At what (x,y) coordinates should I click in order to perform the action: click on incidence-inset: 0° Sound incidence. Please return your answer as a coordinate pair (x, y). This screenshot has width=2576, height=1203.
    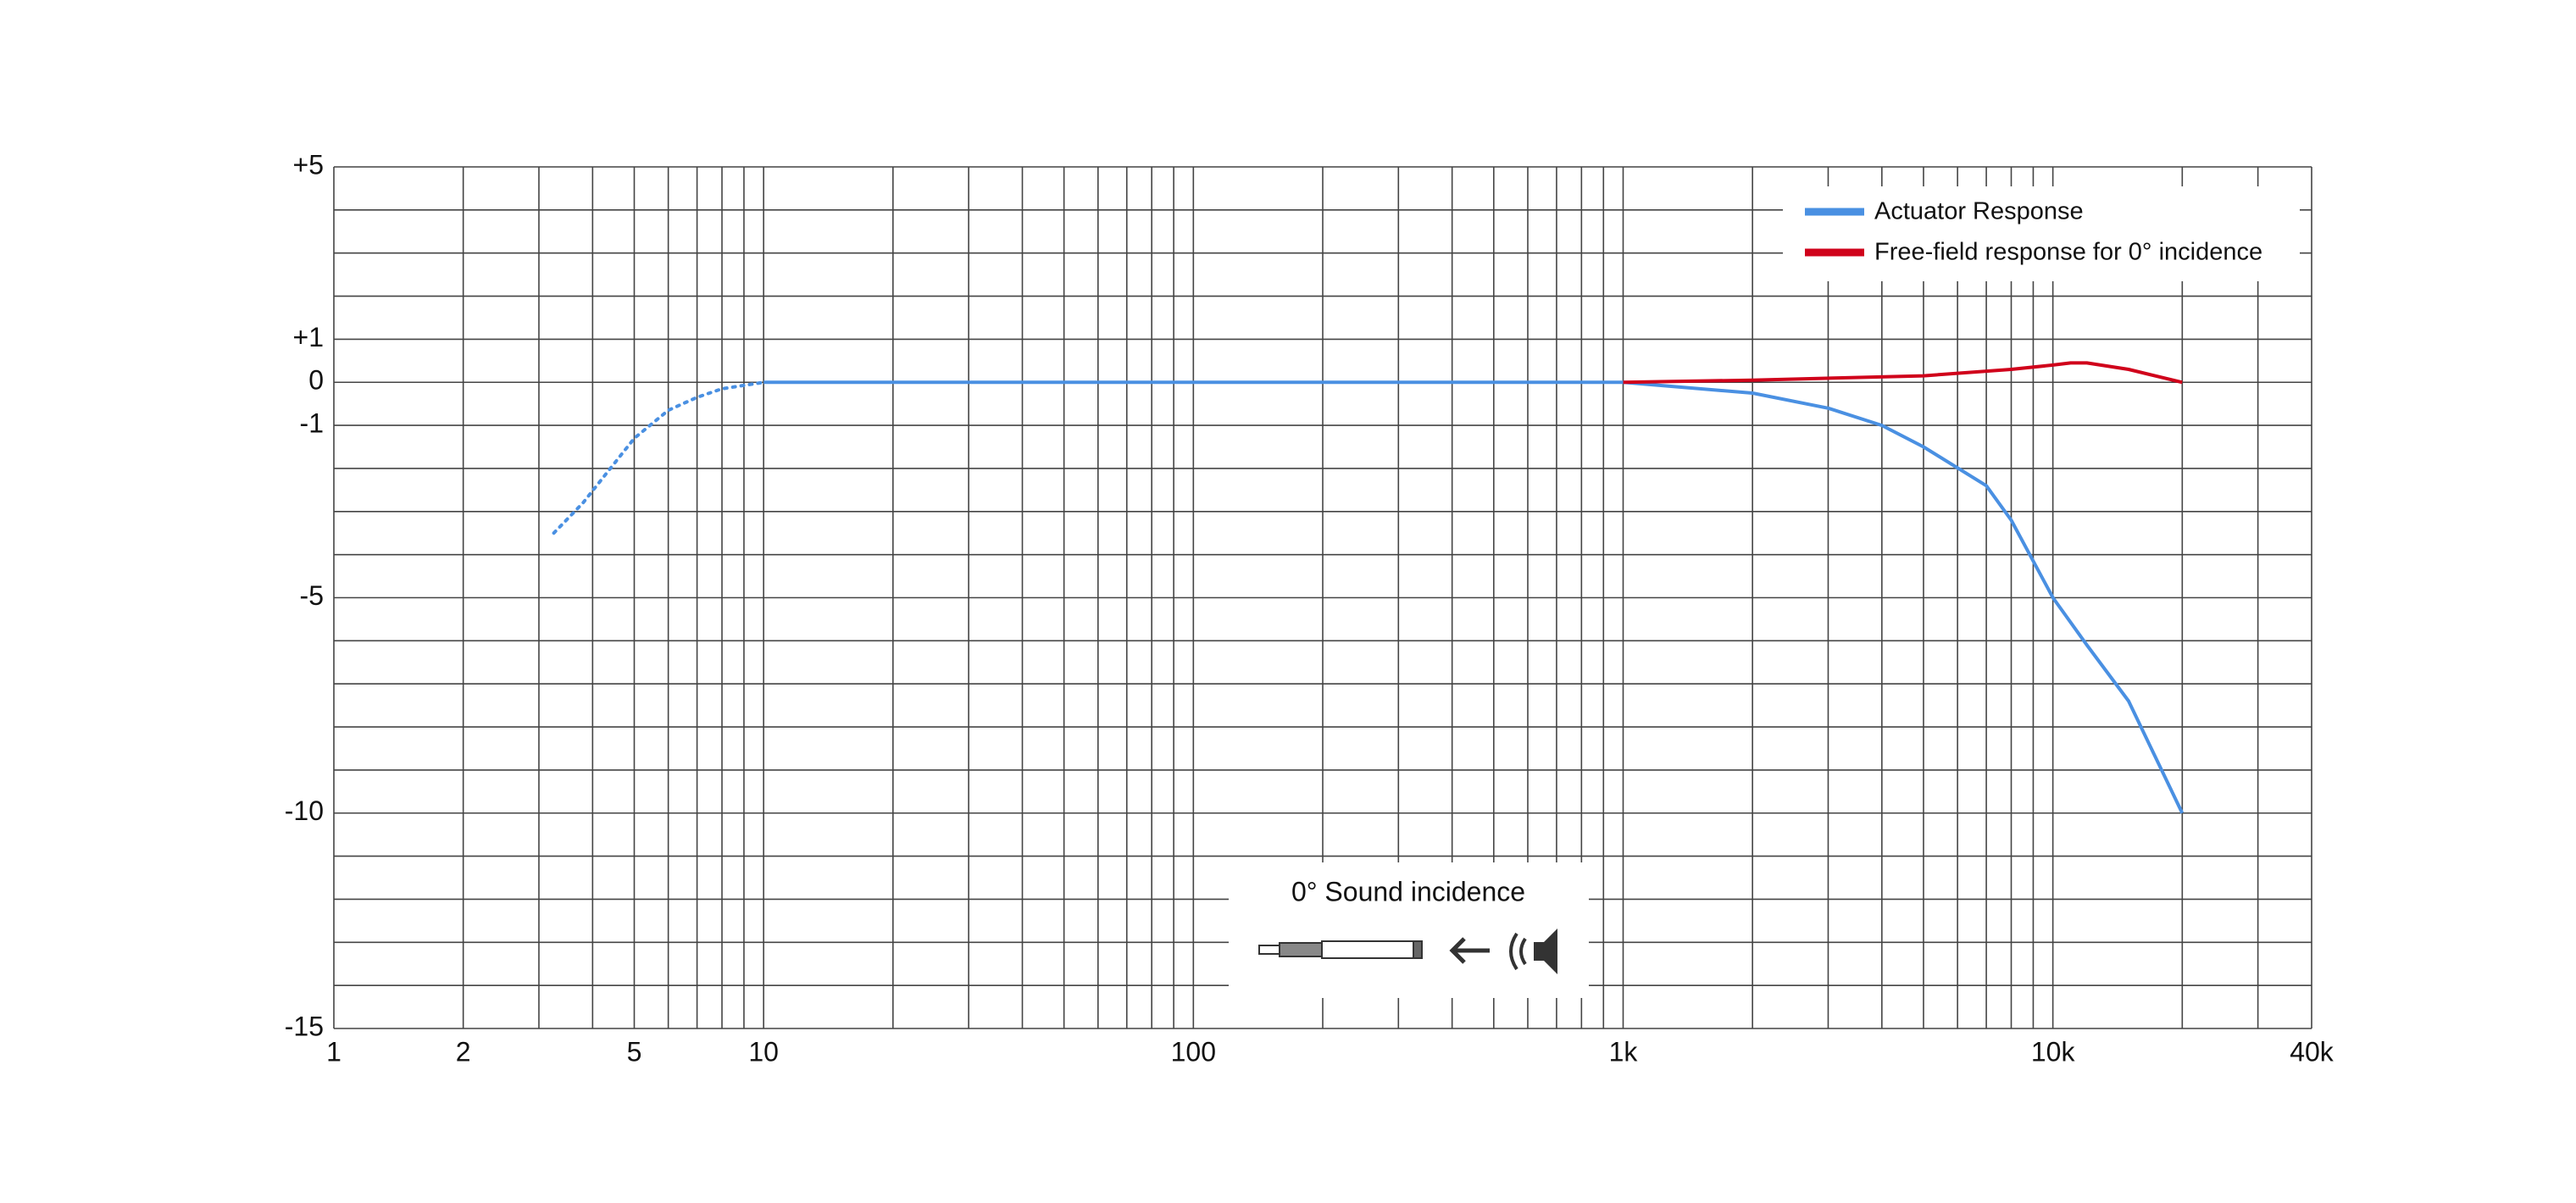
    Looking at the image, I should click on (1409, 930).